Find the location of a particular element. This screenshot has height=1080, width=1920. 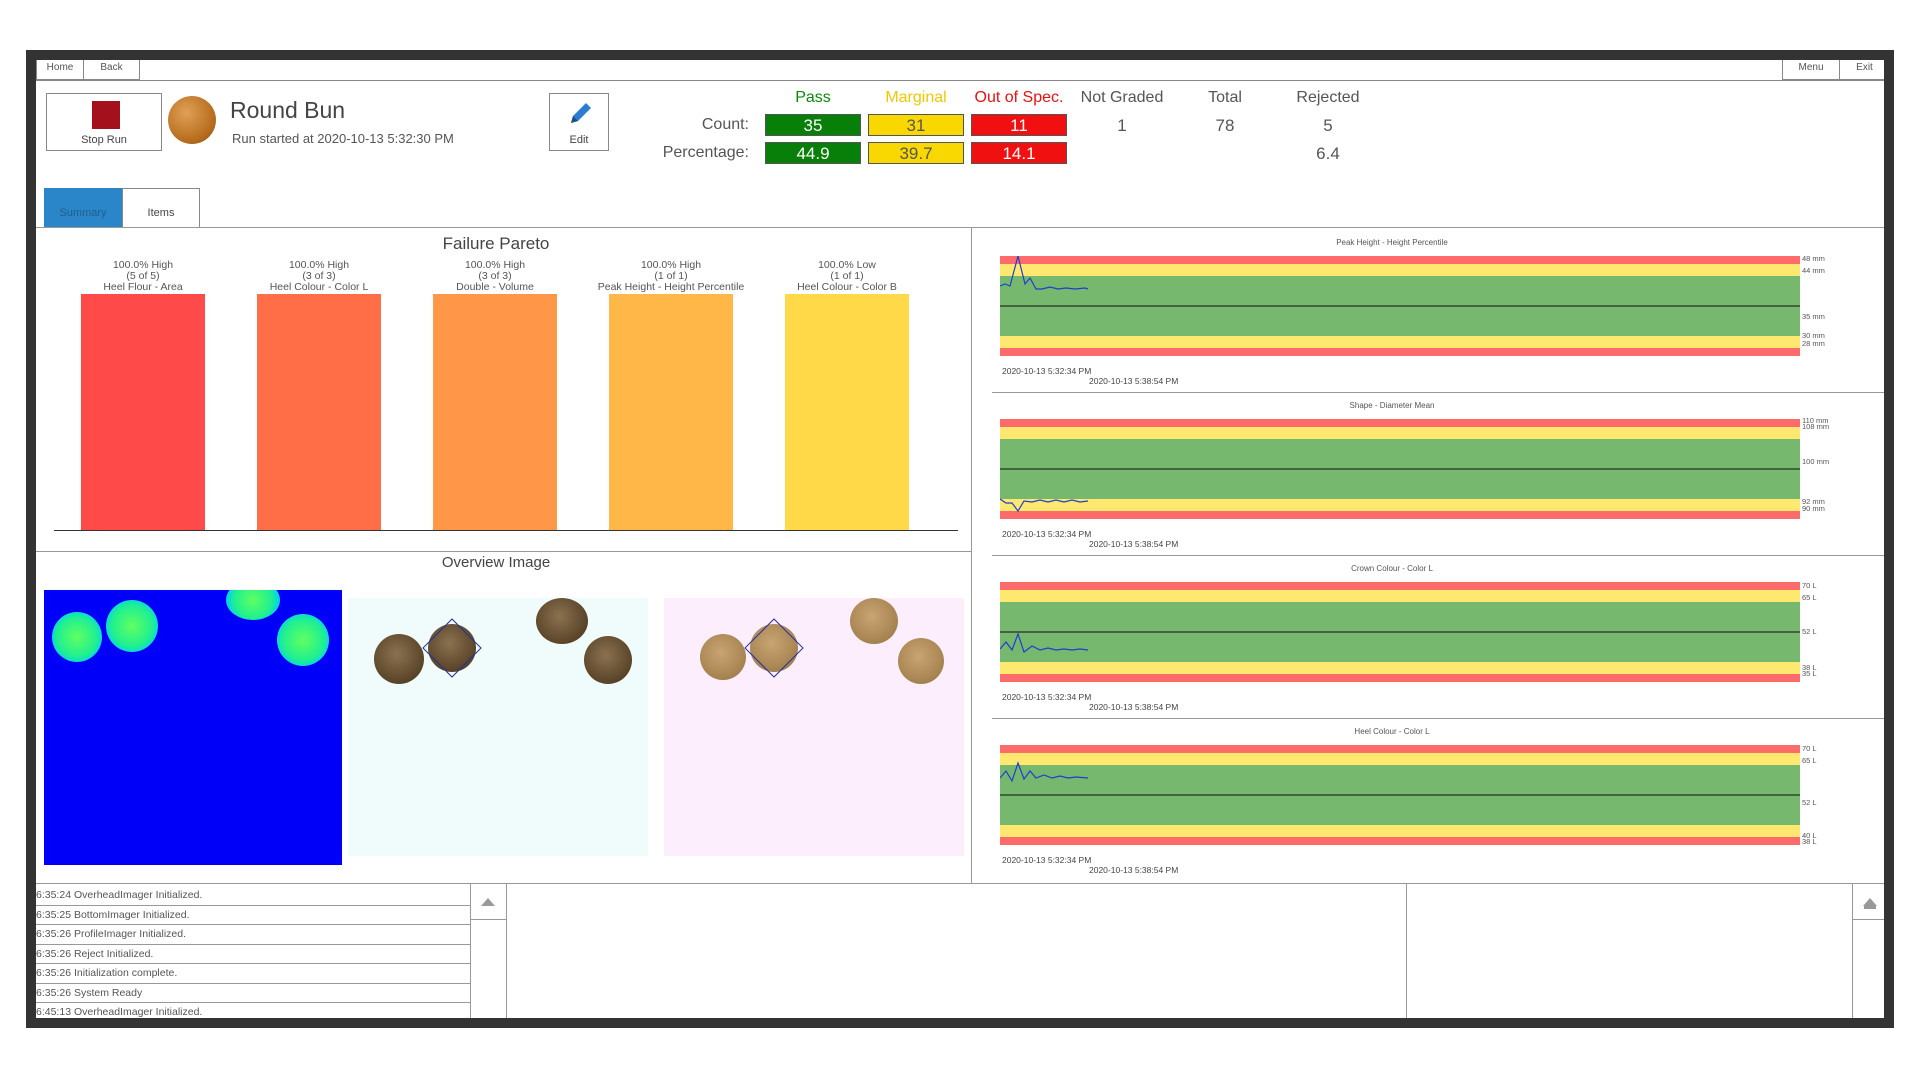

count-label: Count: is located at coordinates (725, 124).